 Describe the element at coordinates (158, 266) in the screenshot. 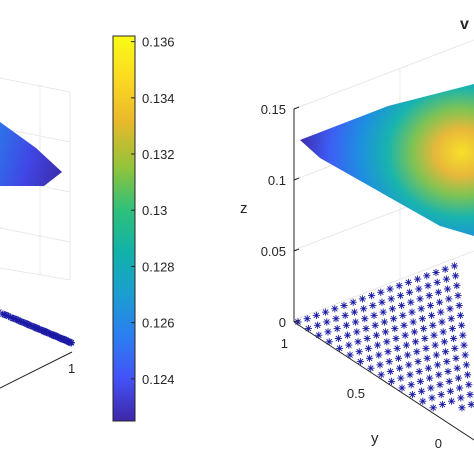

I see `colorbar-tick-label: 0.128` at that location.